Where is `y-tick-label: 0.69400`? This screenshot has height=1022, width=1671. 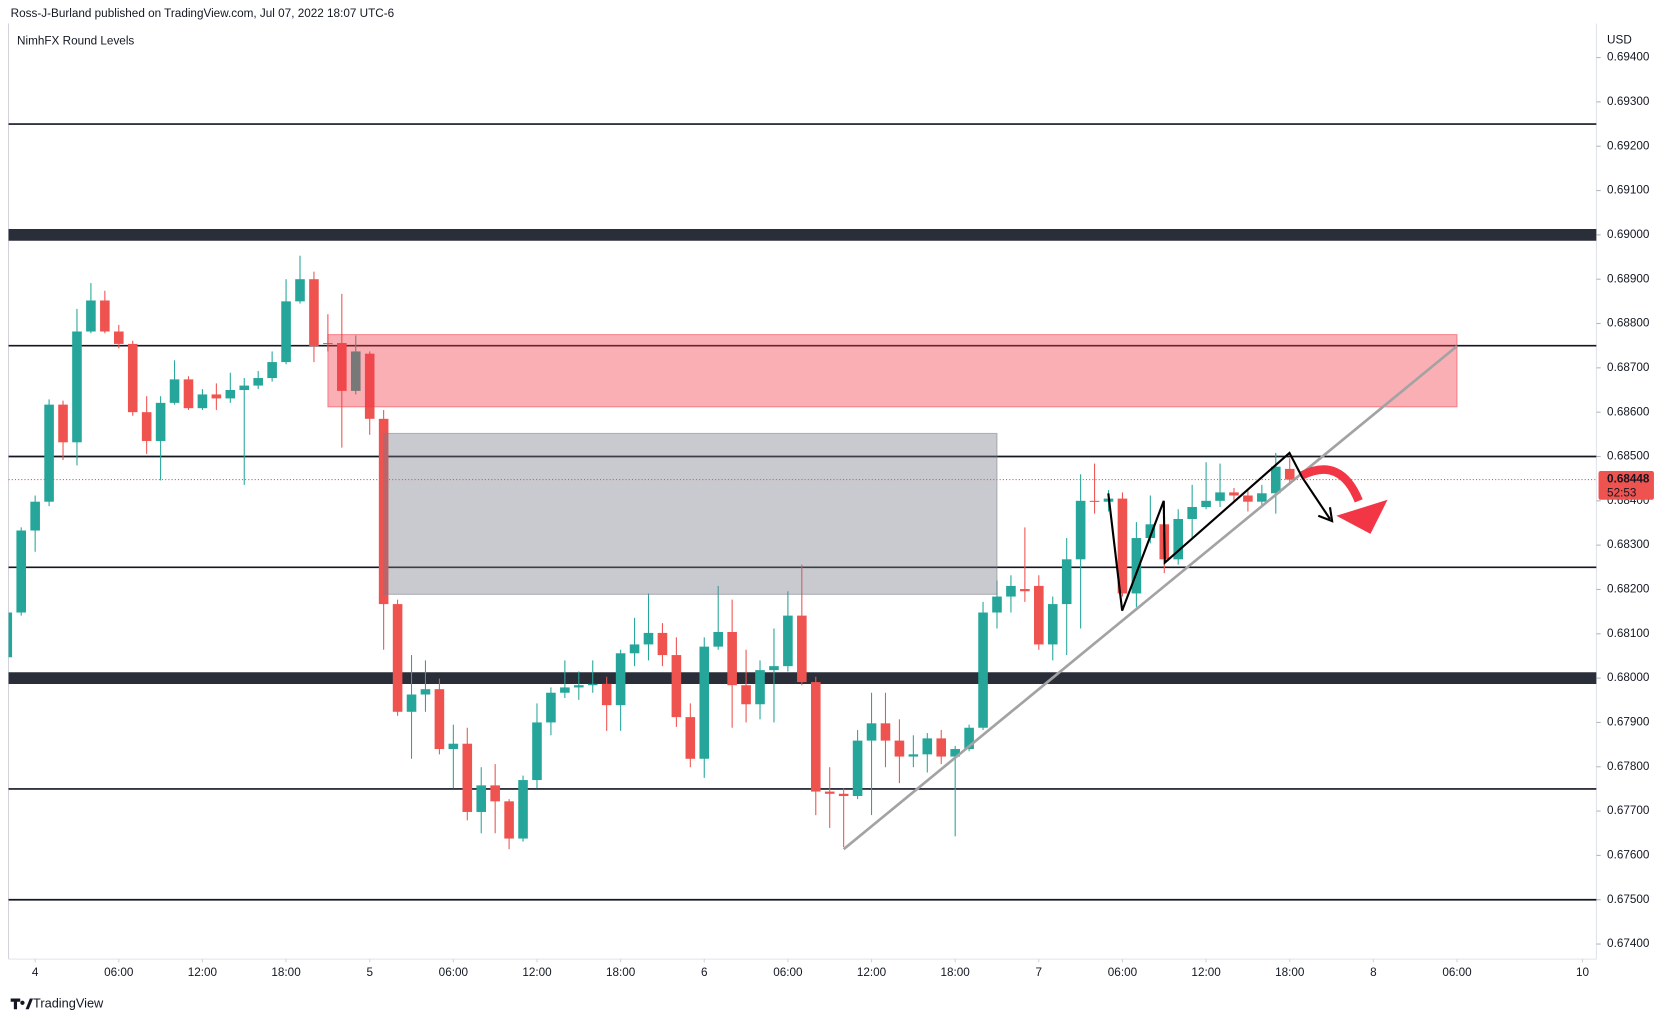
y-tick-label: 0.69400 is located at coordinates (1628, 57).